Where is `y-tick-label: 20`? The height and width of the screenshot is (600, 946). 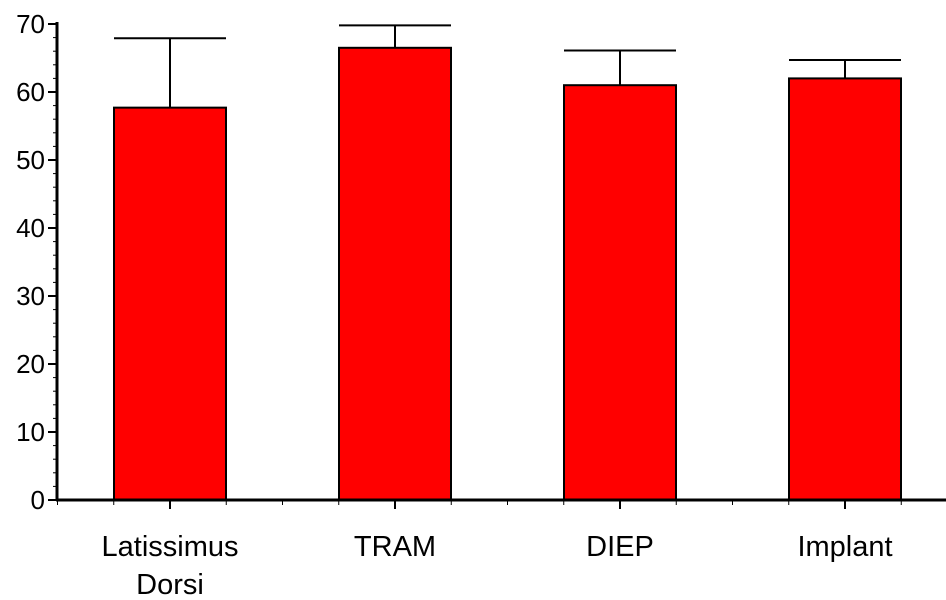
y-tick-label: 20 is located at coordinates (30, 364).